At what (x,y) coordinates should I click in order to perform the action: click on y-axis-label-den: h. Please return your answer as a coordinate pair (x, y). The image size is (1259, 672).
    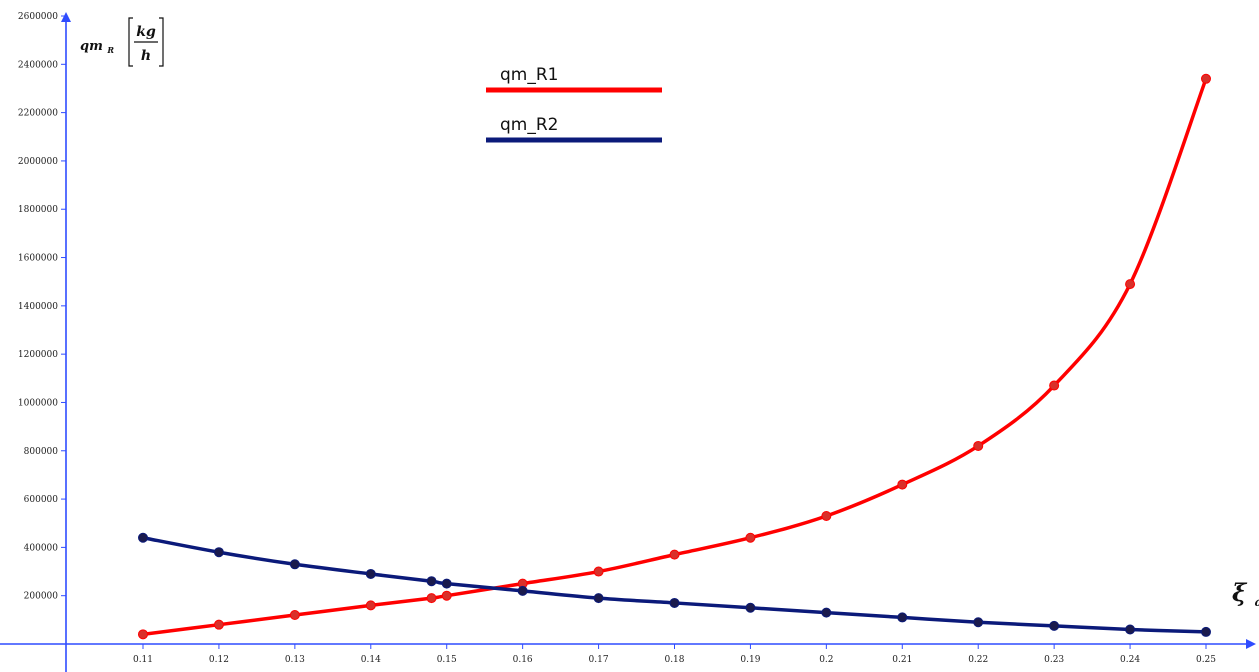
    Looking at the image, I should click on (146, 56).